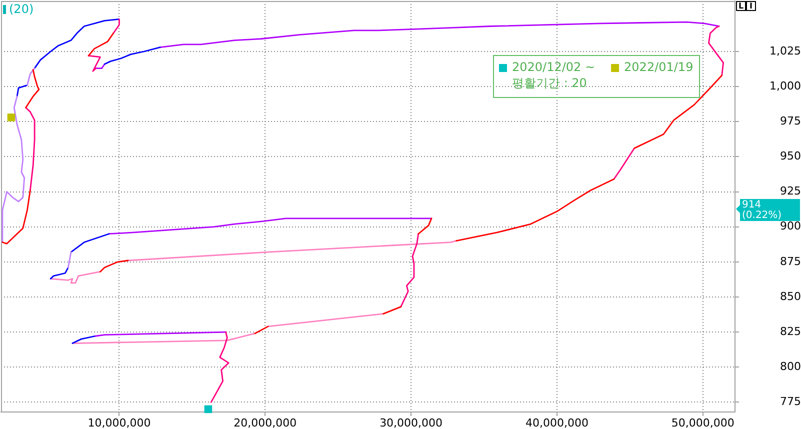 Image resolution: width=801 pixels, height=429 pixels. What do you see at coordinates (790, 156) in the screenshot?
I see `y-tick-label: 950` at bounding box center [790, 156].